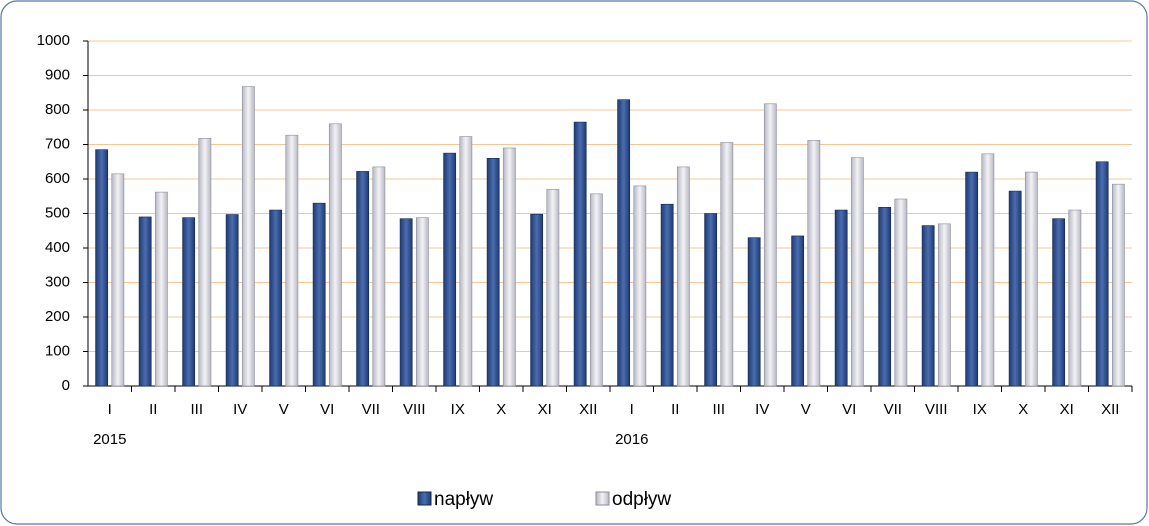 This screenshot has width=1149, height=526. What do you see at coordinates (641, 499) in the screenshot?
I see `legend-label: odpływ` at bounding box center [641, 499].